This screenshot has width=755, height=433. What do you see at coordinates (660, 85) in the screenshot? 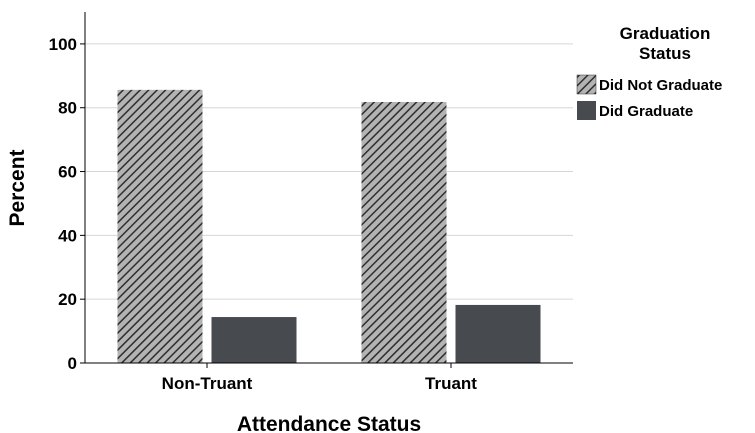
I see `legend-label-did-not-graduate: Did Not Graduate` at bounding box center [660, 85].